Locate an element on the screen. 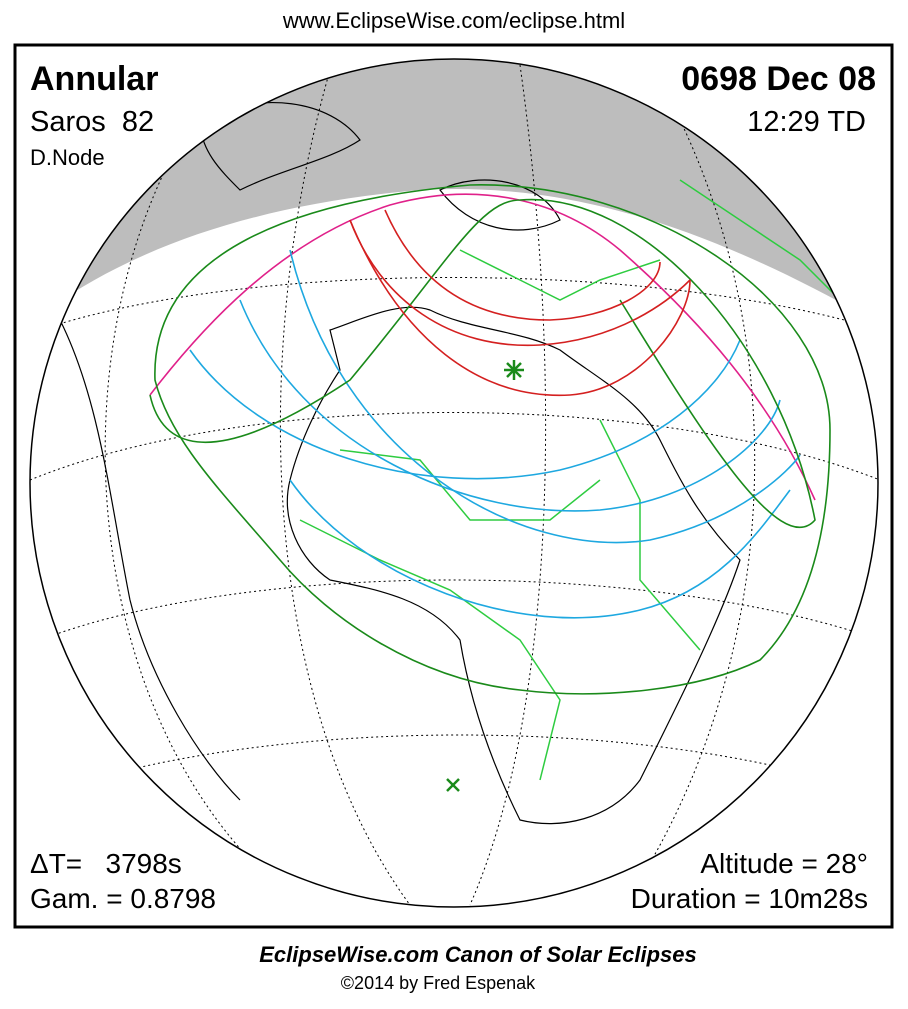 This screenshot has width=908, height=1009. copyright: ©2014 by Fred Espenak is located at coordinates (438, 983).